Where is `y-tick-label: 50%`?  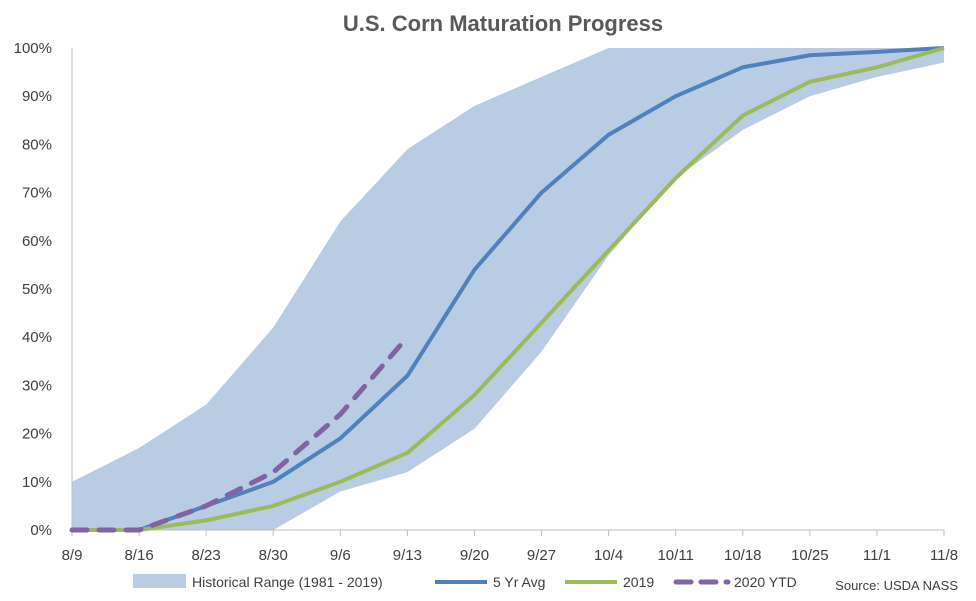 y-tick-label: 50% is located at coordinates (37, 289).